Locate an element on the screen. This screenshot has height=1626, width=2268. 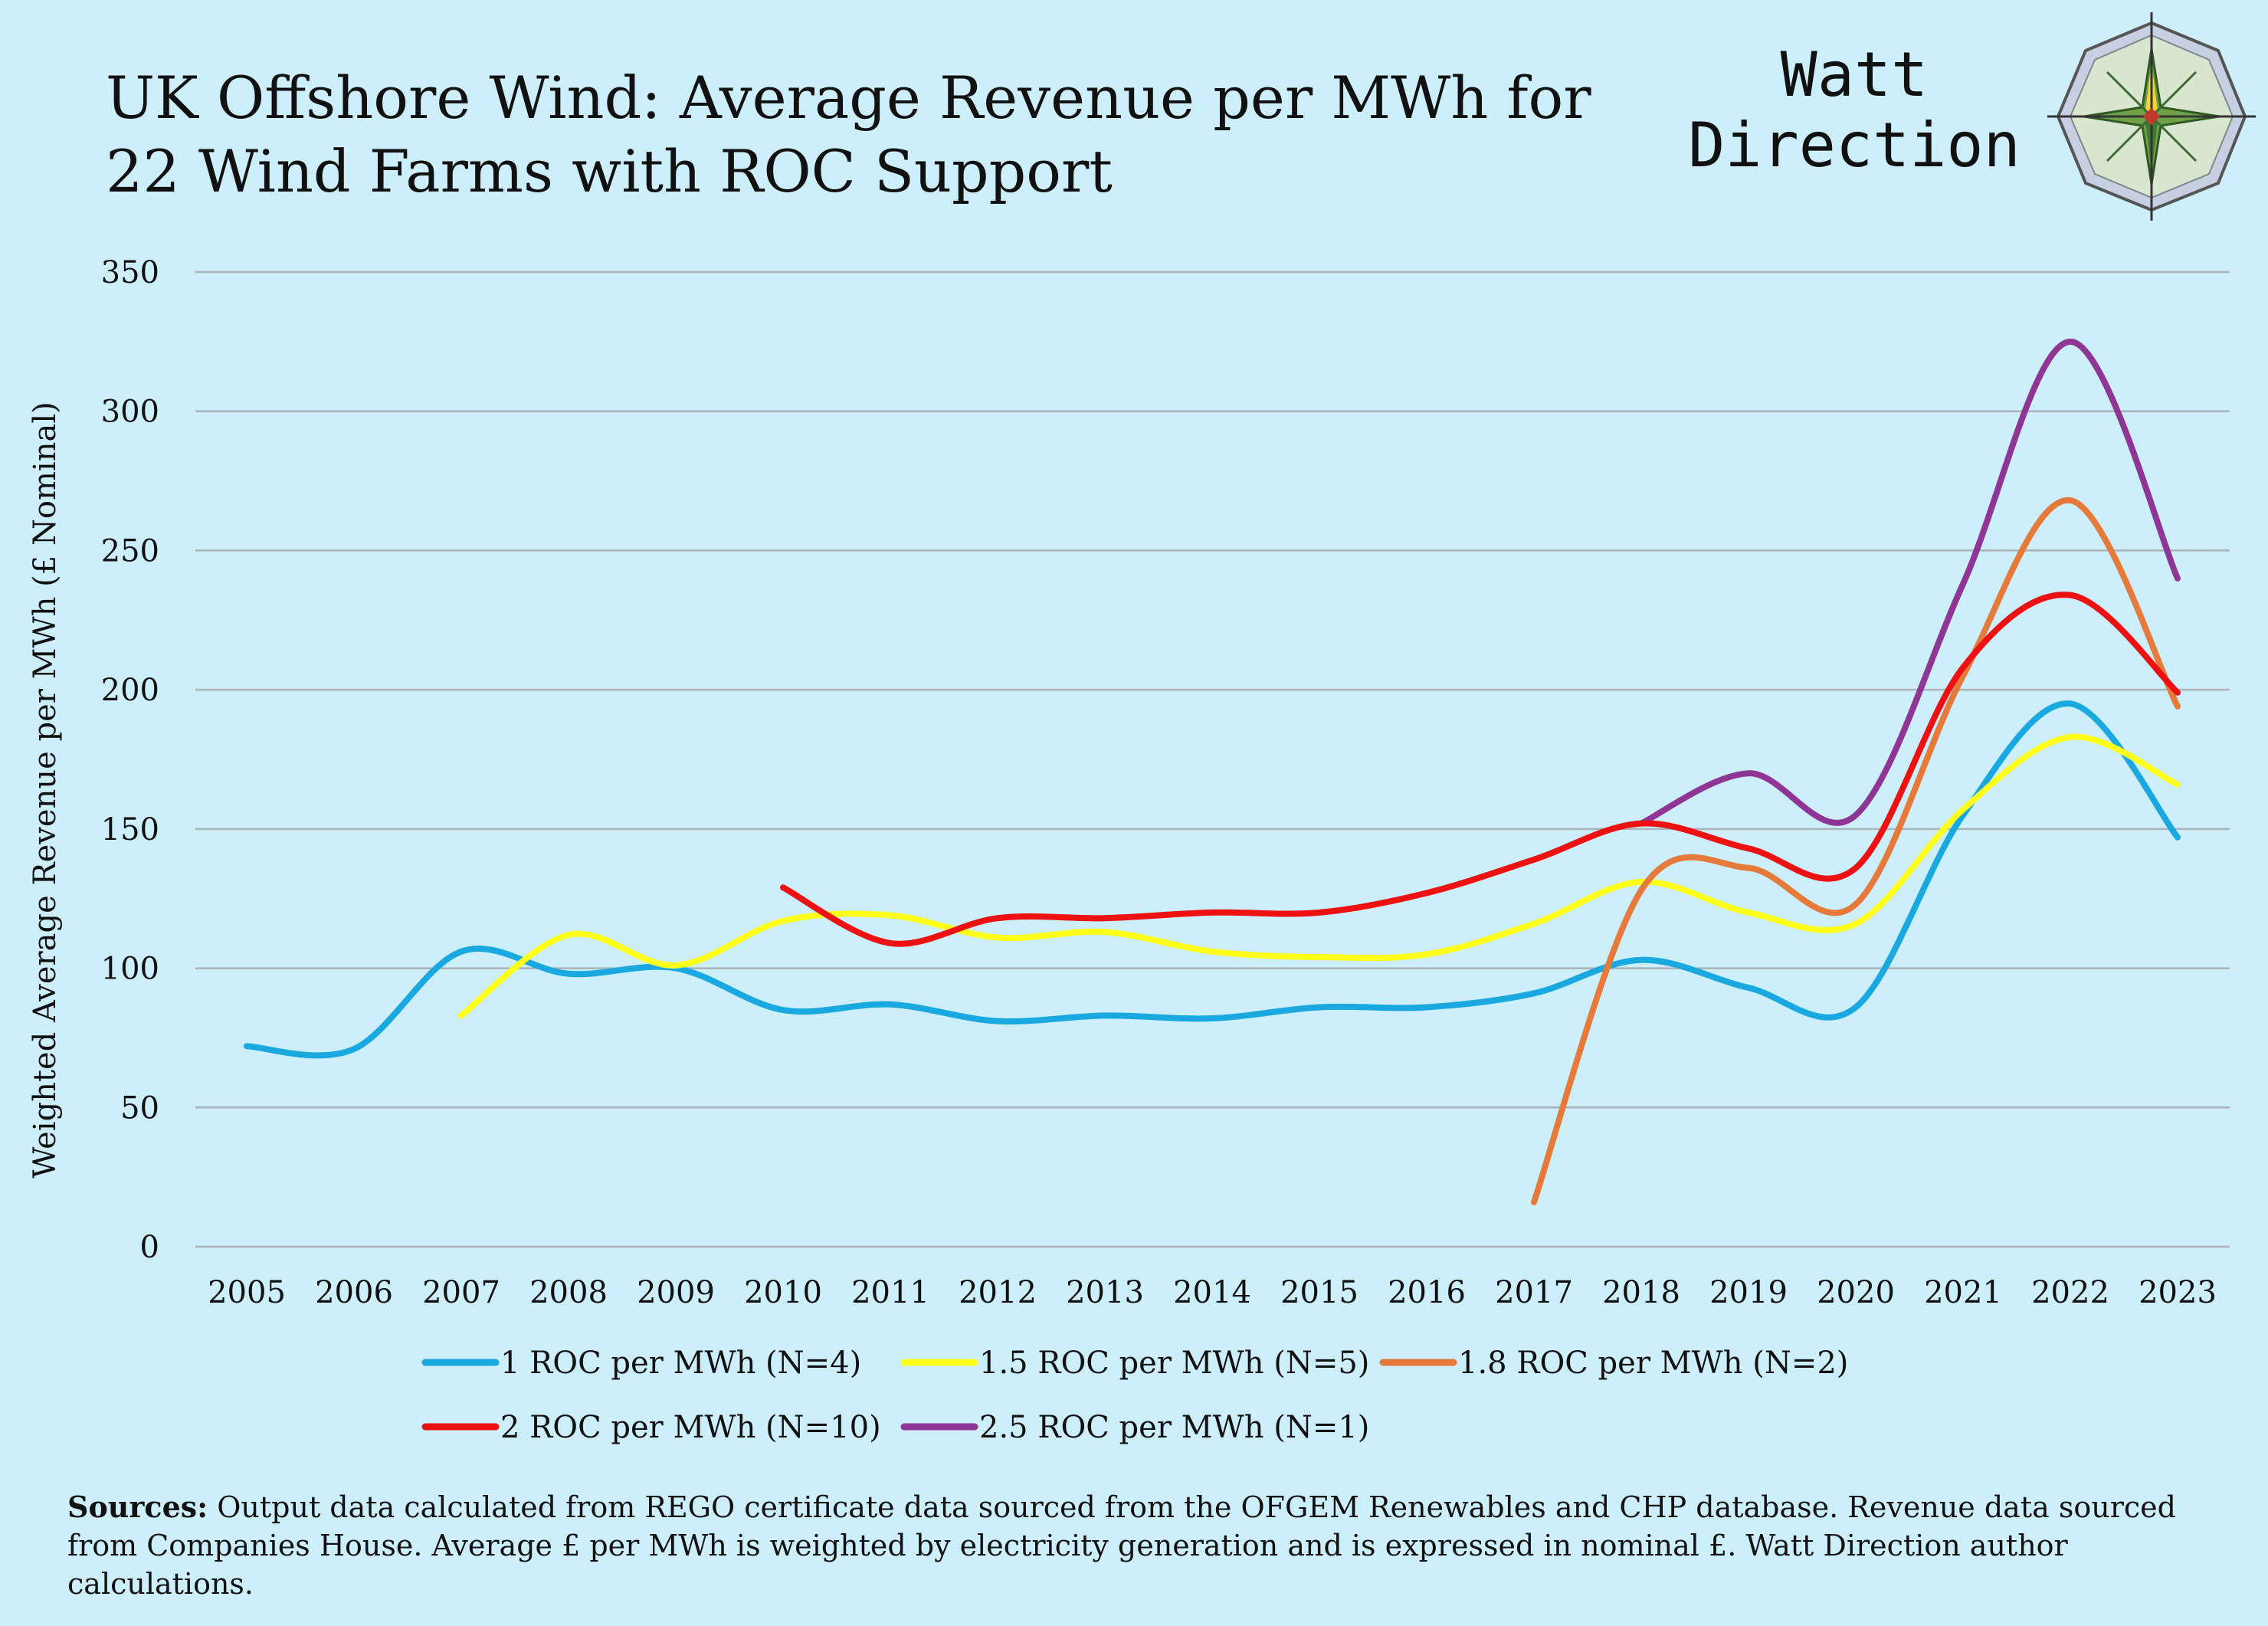
y-tick-label: 350 is located at coordinates (130, 272).